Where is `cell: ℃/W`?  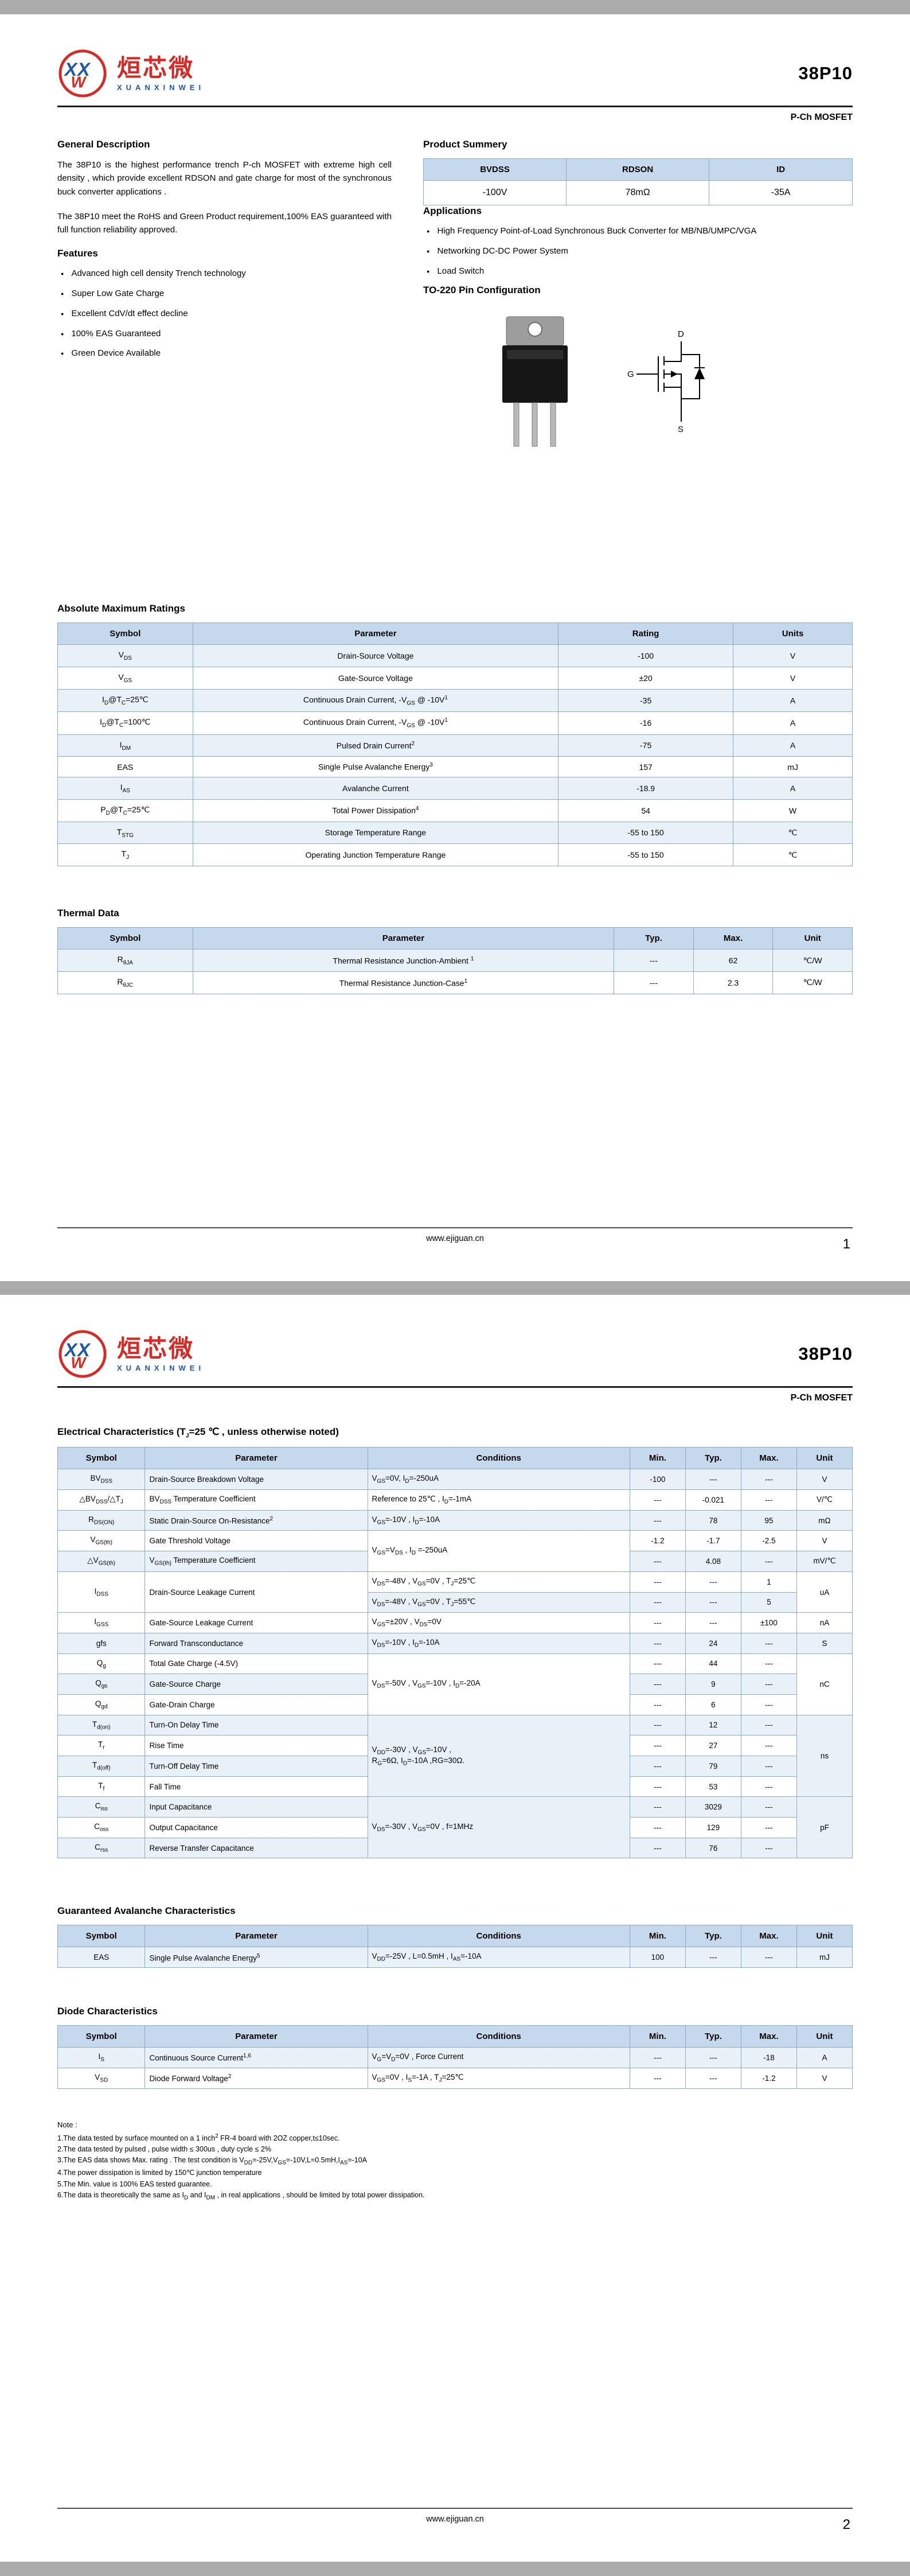
cell: ℃/W is located at coordinates (812, 960).